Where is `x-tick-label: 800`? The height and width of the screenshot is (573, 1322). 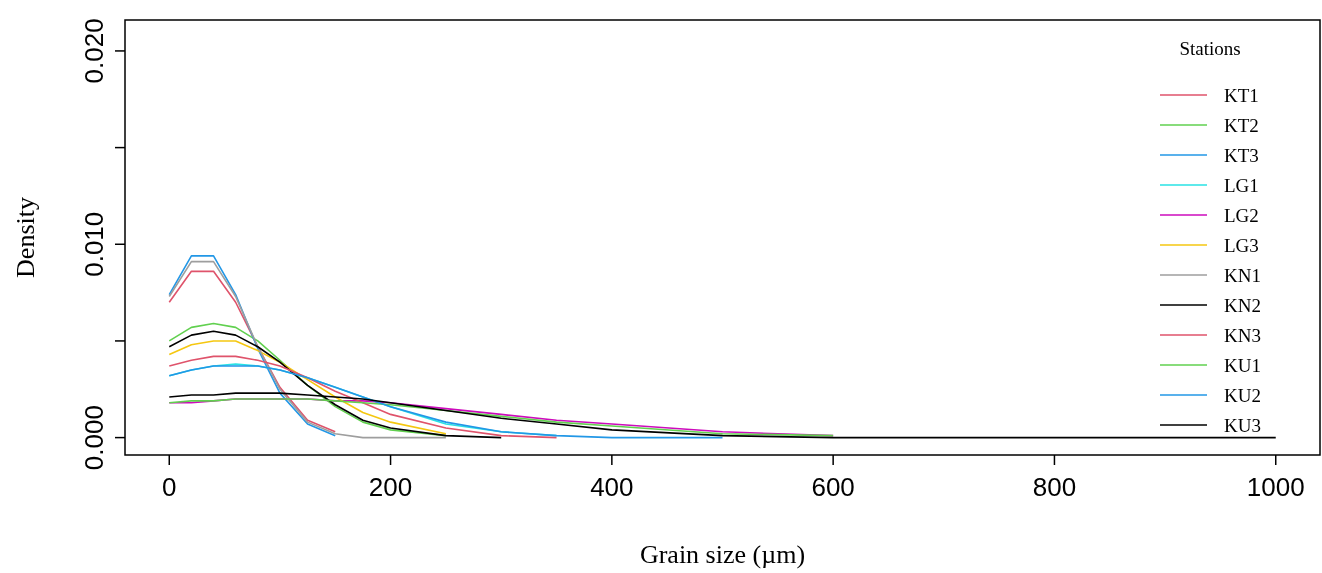
x-tick-label: 800 is located at coordinates (1054, 487).